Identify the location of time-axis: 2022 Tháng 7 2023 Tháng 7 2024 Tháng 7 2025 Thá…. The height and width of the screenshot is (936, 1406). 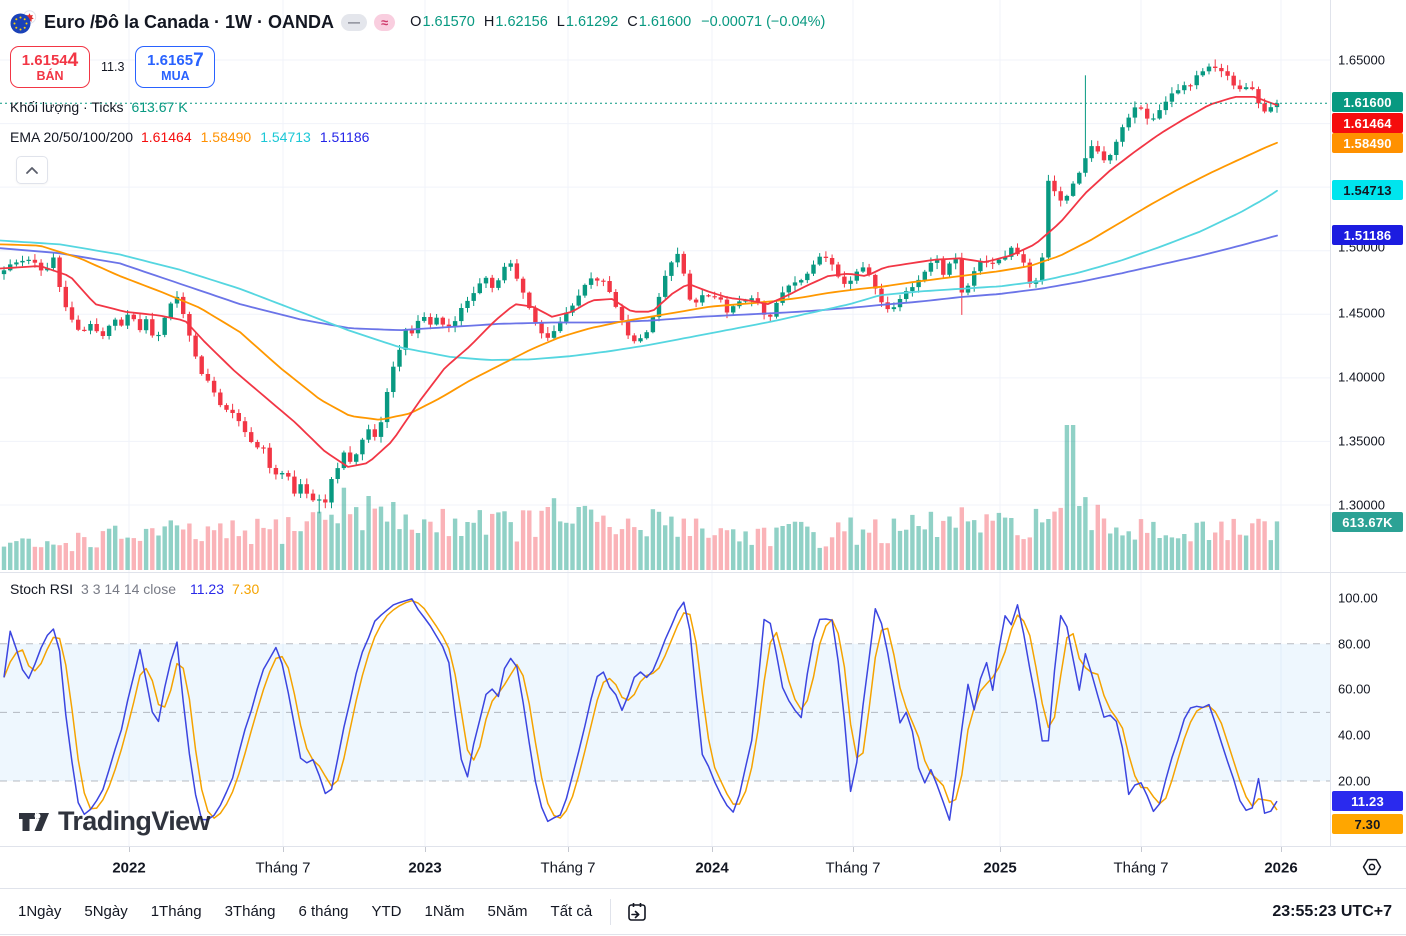
(703, 867).